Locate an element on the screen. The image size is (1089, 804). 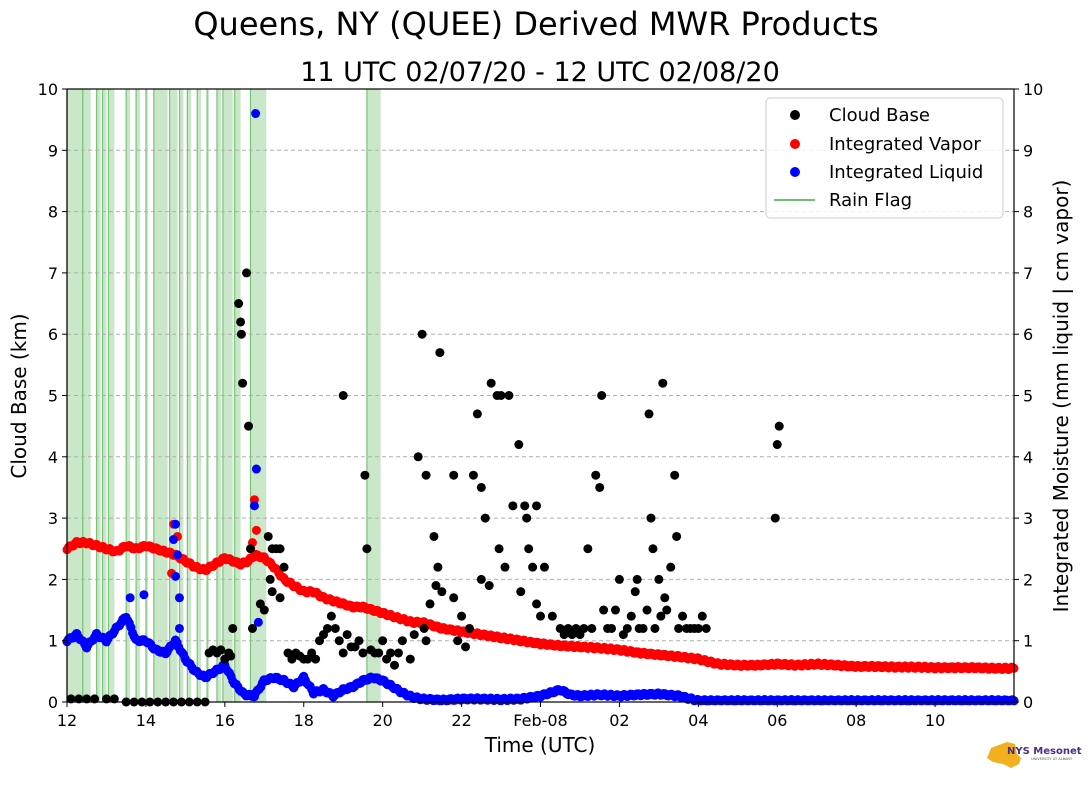
legend-label-integrated-vapor: Integrated Vapor is located at coordinates (905, 144).